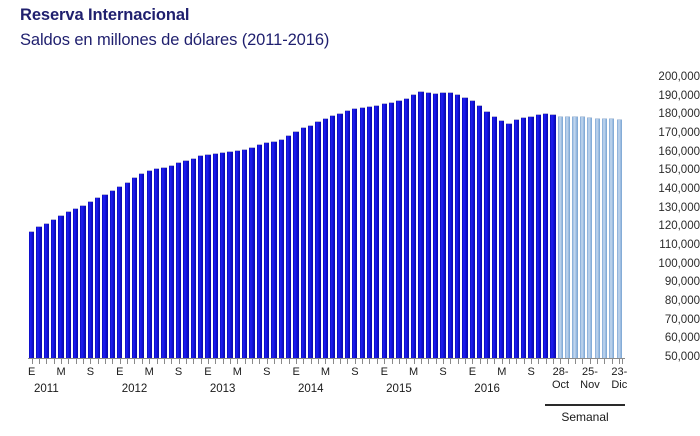 The image size is (700, 436). I want to click on x-year-label: 2015, so click(399, 389).